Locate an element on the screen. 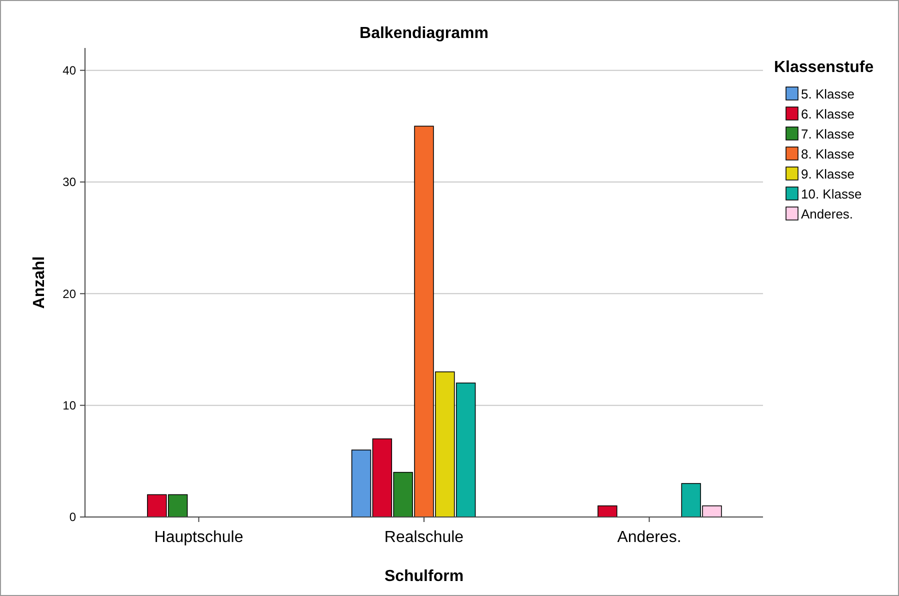 Image resolution: width=899 pixels, height=596 pixels. y-tick-label: 30 is located at coordinates (69, 182).